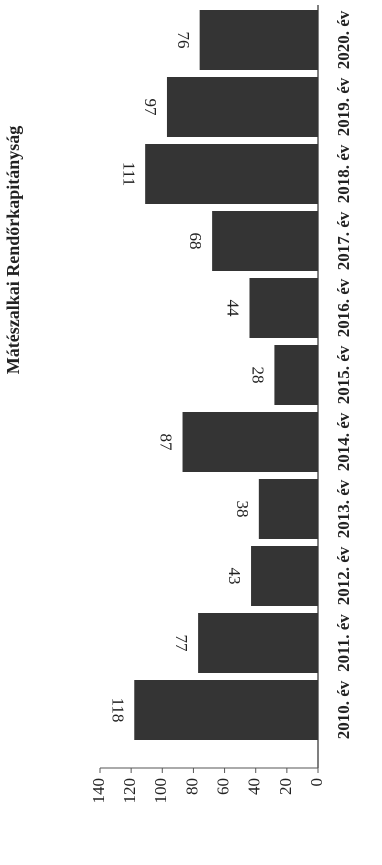  I want to click on x-tick-label: 2017. év, so click(343, 240).